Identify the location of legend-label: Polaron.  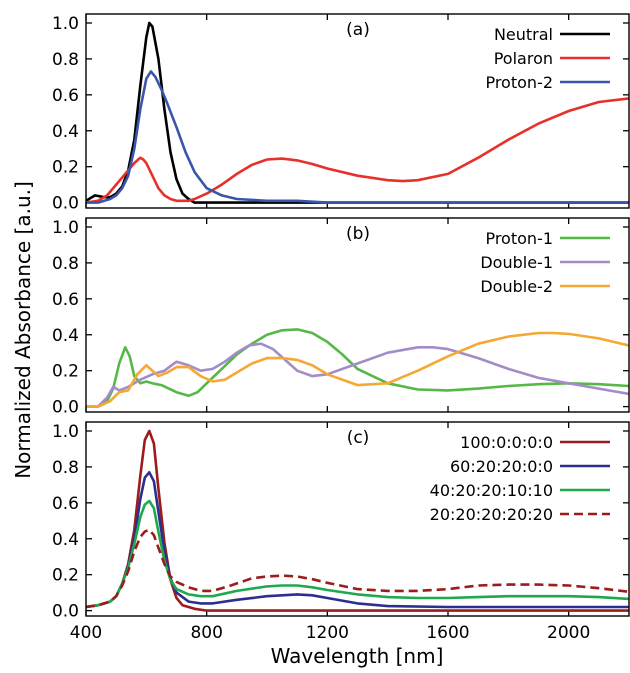
(523, 58).